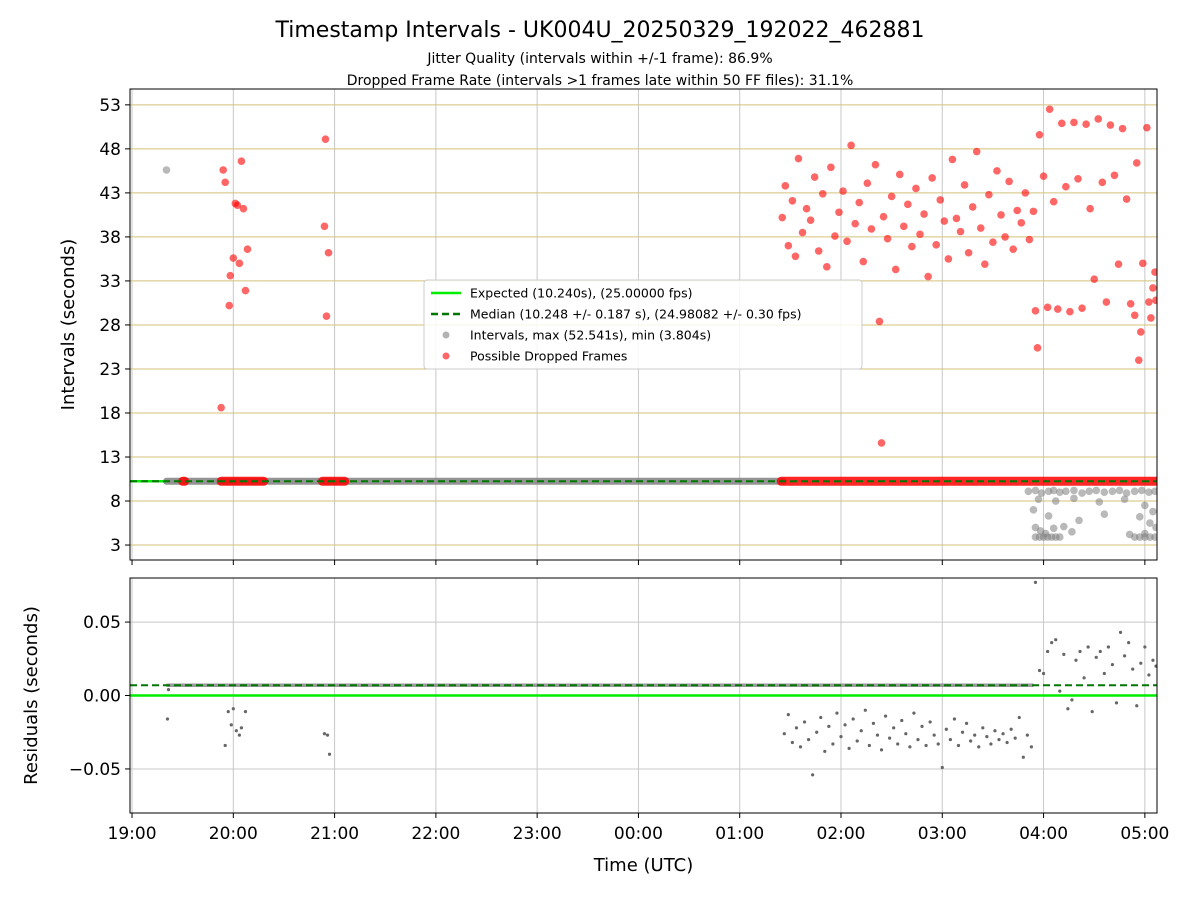 The width and height of the screenshot is (1200, 900). I want to click on intervals-y-axis-label: Intervals (seconds), so click(68, 325).